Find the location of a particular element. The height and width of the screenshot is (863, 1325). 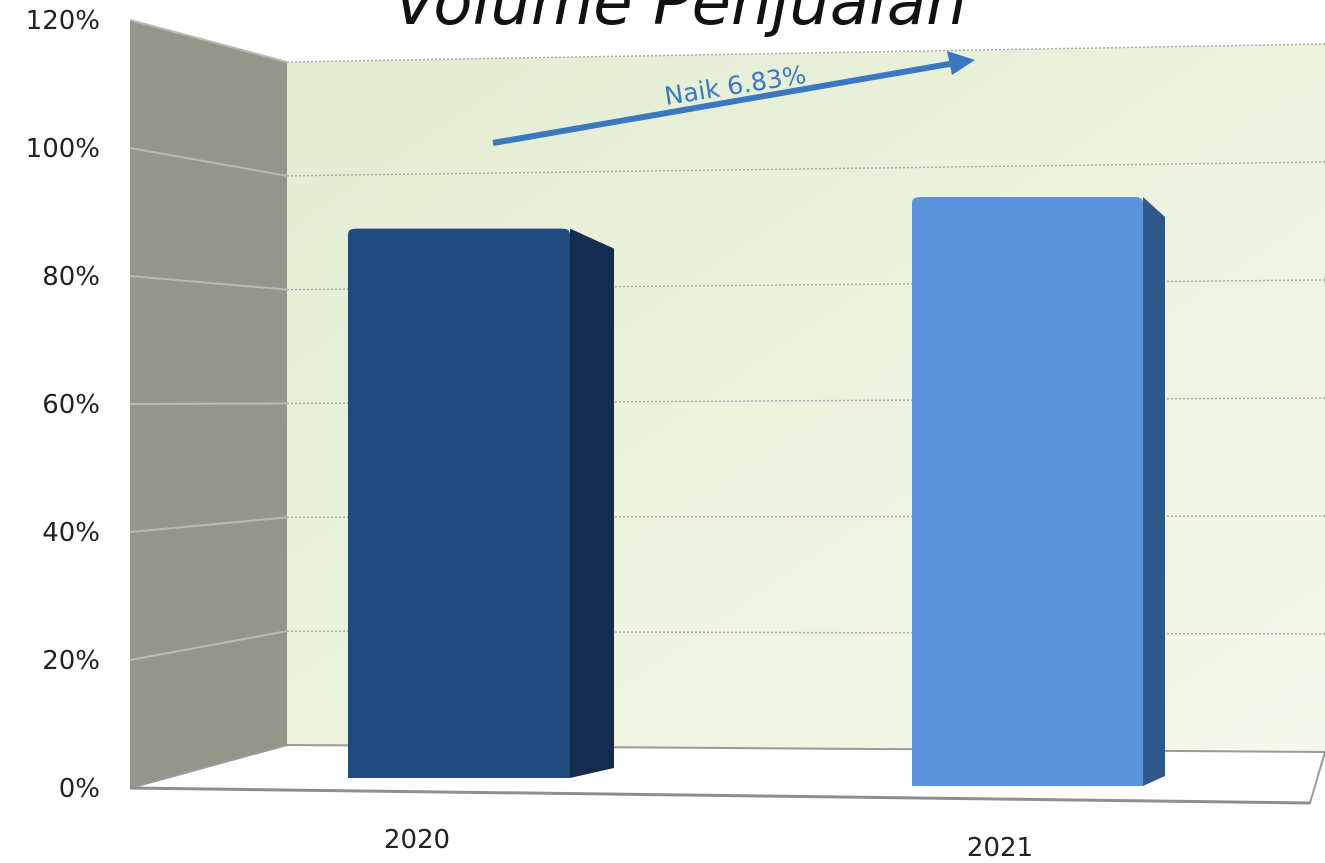

bar-2021 is located at coordinates (1038, 491).